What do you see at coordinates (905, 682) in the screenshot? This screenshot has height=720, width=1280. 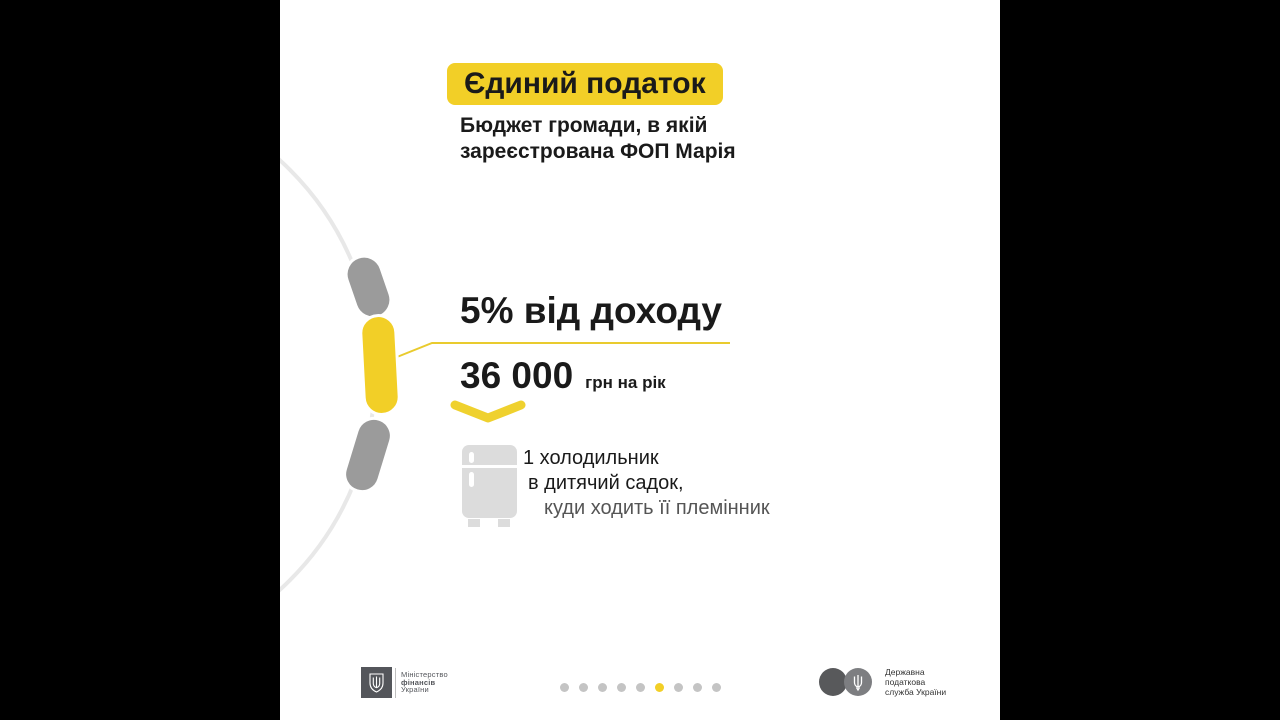 I see `tax-text-line-2: податкова` at bounding box center [905, 682].